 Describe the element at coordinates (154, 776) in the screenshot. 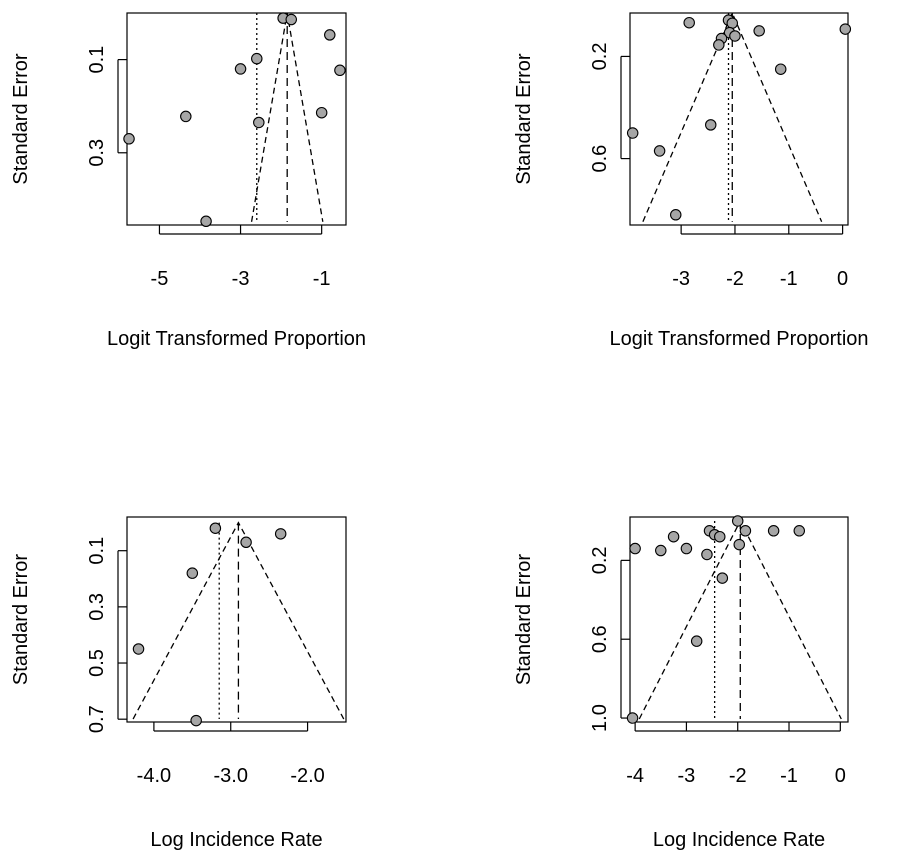

I see `x-tick-label: -4.0` at that location.